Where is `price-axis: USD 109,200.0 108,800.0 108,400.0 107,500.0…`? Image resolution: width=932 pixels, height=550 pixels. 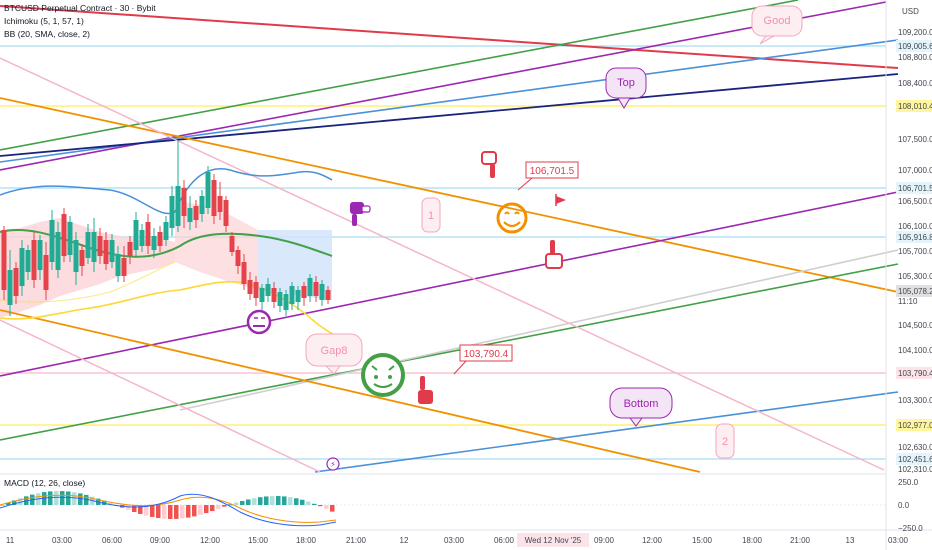 price-axis: USD 109,200.0 108,800.0 108,400.0 107,500.0… is located at coordinates (914, 270).